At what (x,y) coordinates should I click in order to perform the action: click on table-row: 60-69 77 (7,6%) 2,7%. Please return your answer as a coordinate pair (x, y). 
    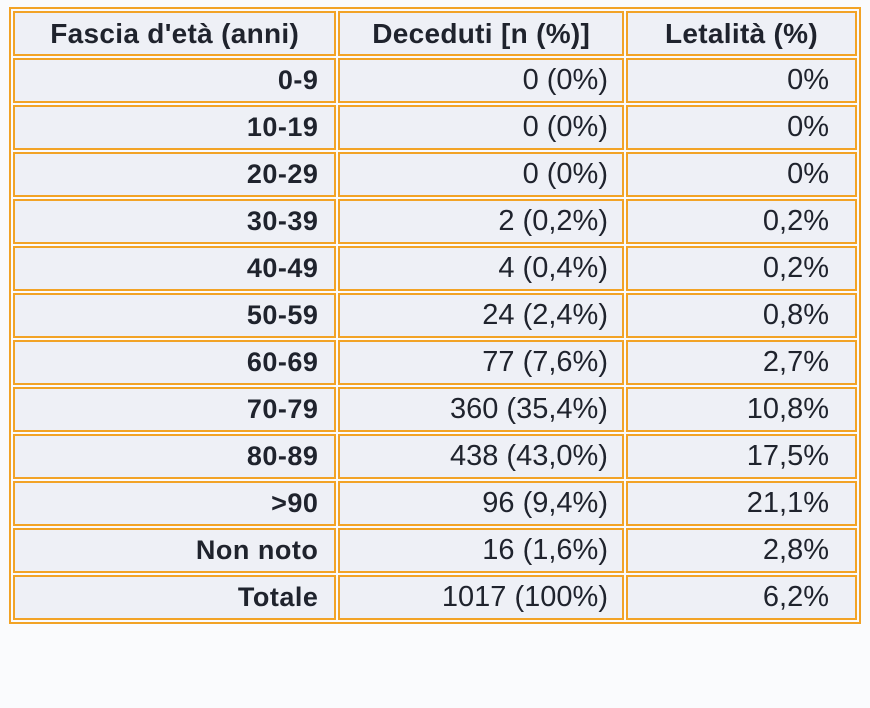
    Looking at the image, I should click on (435, 362).